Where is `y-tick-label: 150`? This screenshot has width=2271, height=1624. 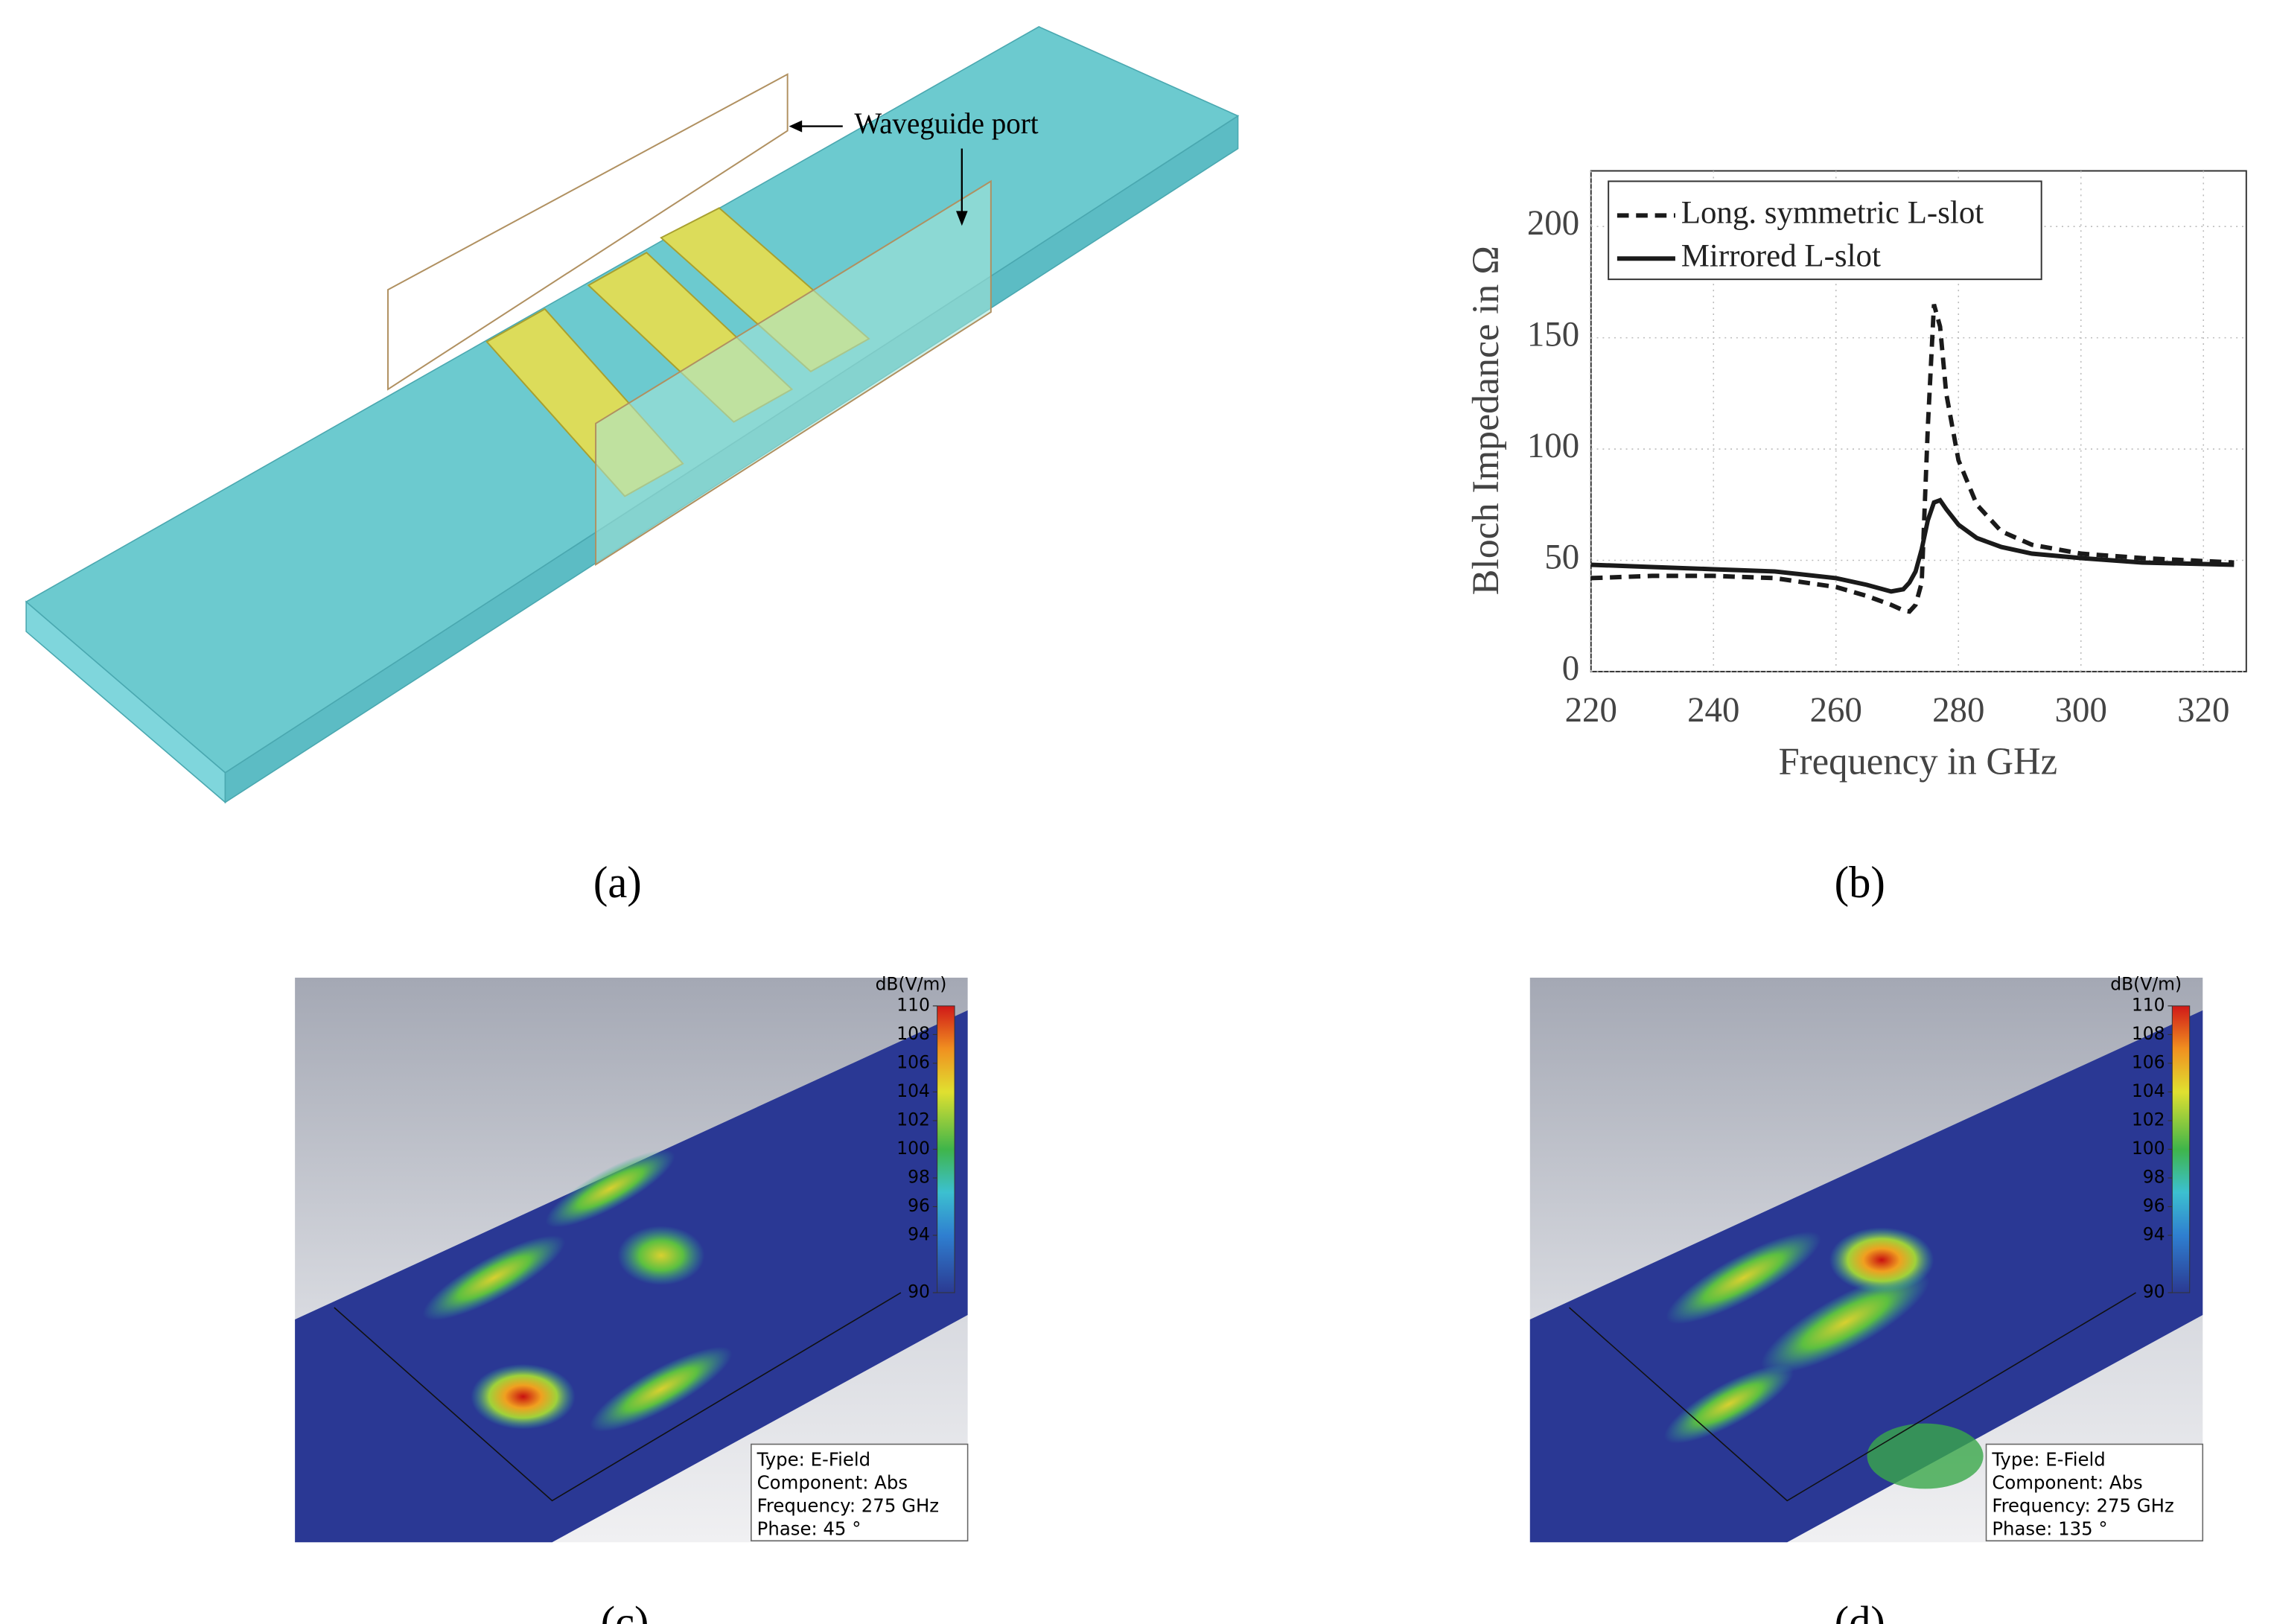 y-tick-label: 150 is located at coordinates (1553, 334).